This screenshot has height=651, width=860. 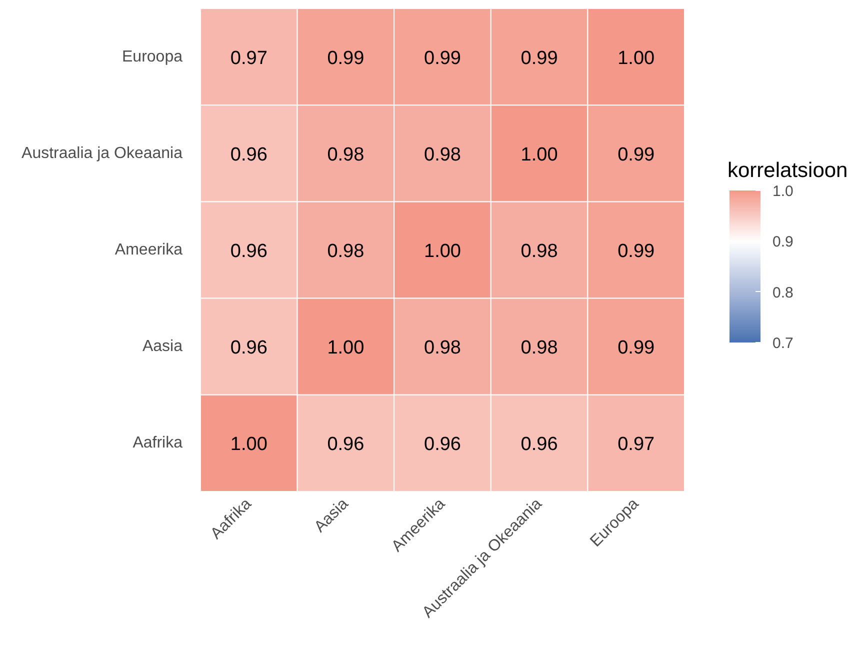 What do you see at coordinates (783, 191) in the screenshot?
I see `color-bar-label: 1.0` at bounding box center [783, 191].